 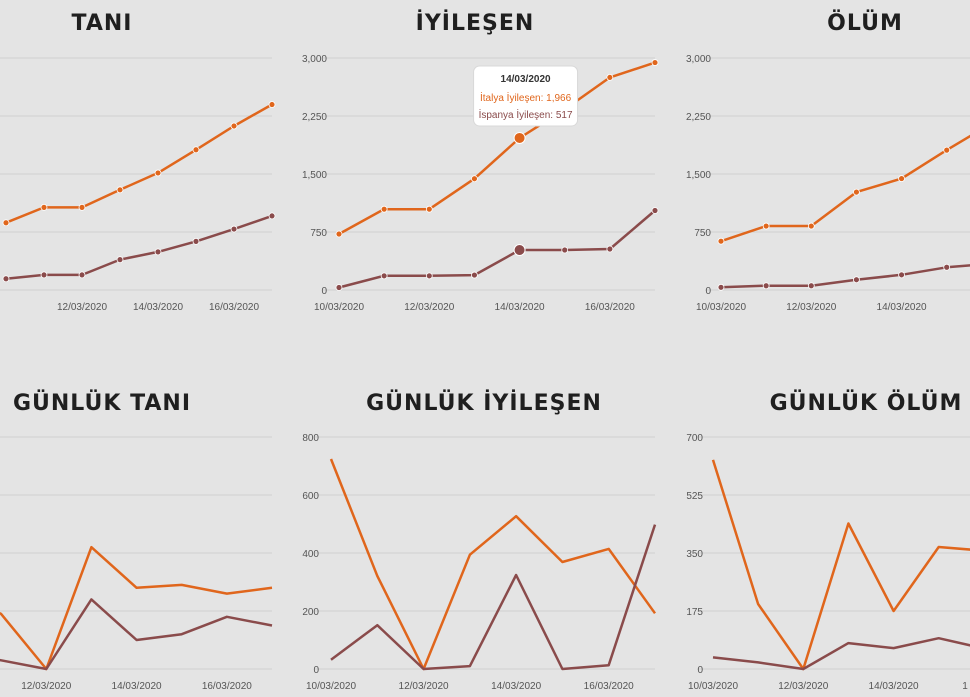 What do you see at coordinates (310, 554) in the screenshot?
I see `y-tick-label: 400` at bounding box center [310, 554].